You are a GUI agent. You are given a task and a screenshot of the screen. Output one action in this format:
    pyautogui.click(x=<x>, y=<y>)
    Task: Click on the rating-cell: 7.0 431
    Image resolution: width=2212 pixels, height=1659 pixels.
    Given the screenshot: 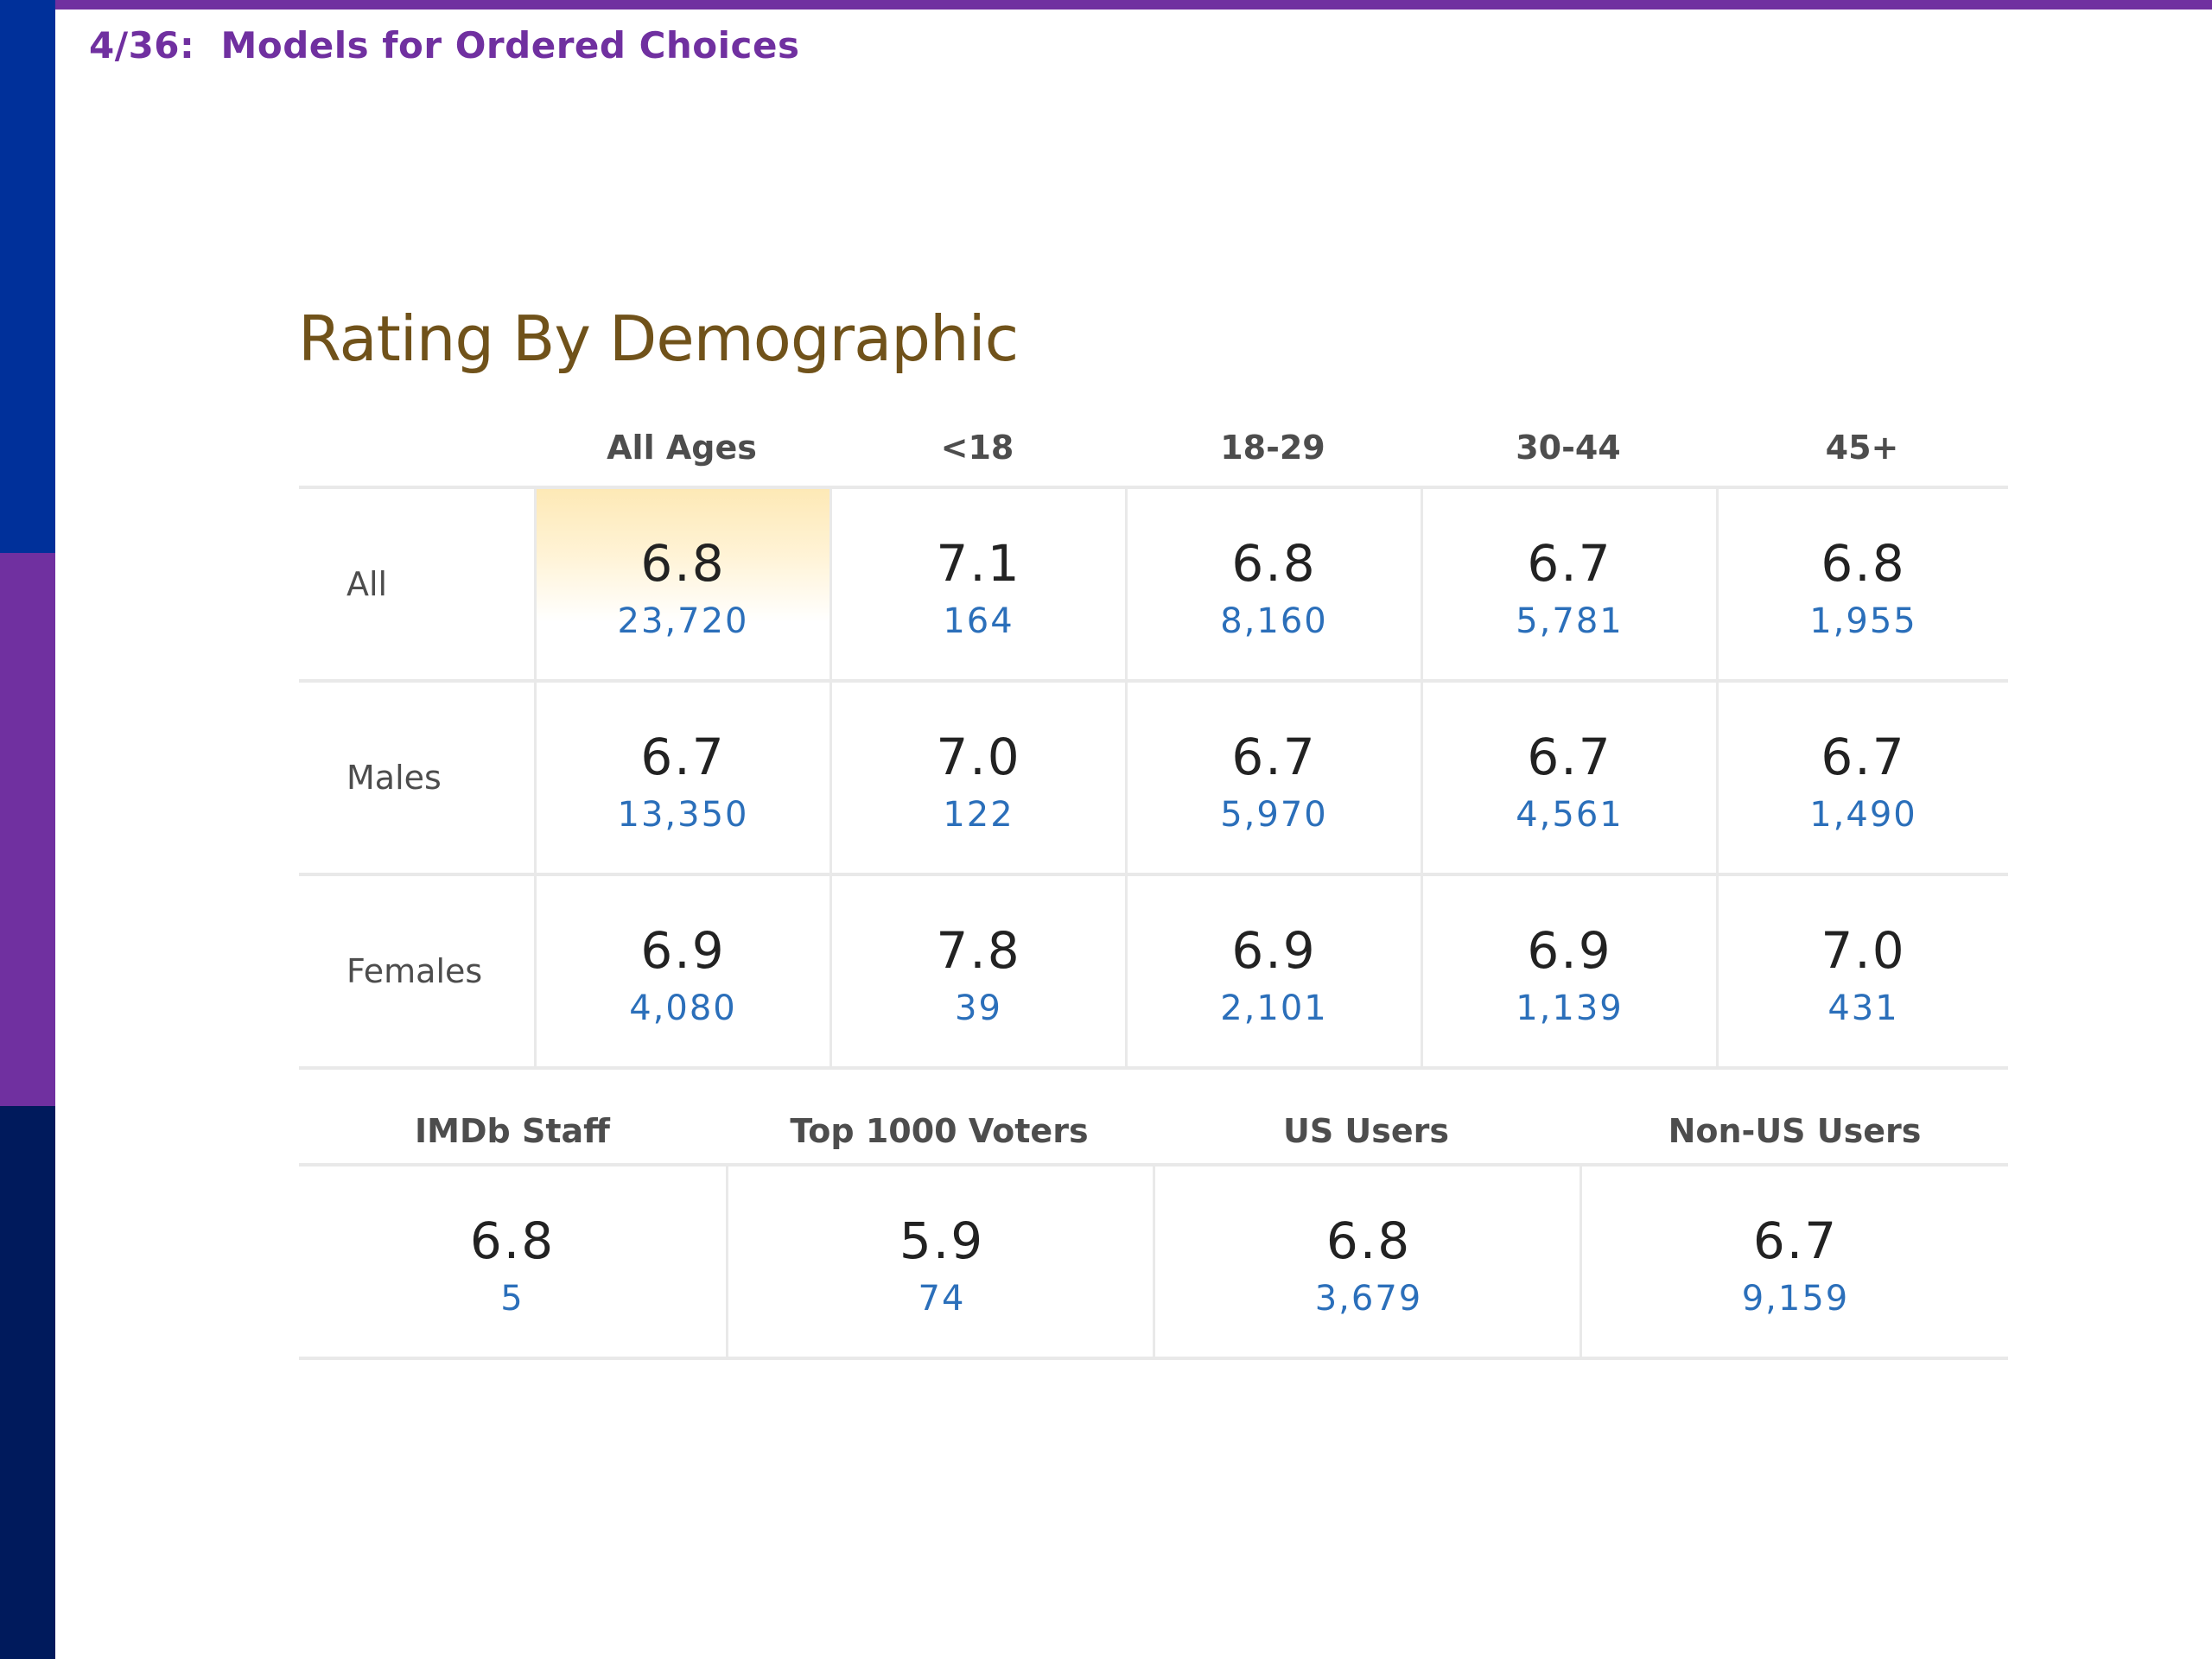 What is the action you would take?
    pyautogui.click(x=1862, y=971)
    